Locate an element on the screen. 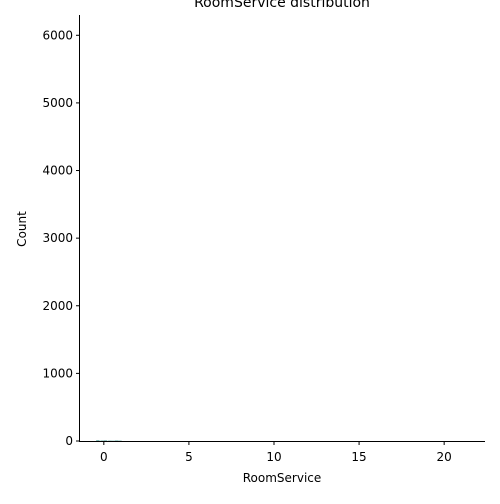 The width and height of the screenshot is (500, 504). x-tick-label: 0 is located at coordinates (104, 457).